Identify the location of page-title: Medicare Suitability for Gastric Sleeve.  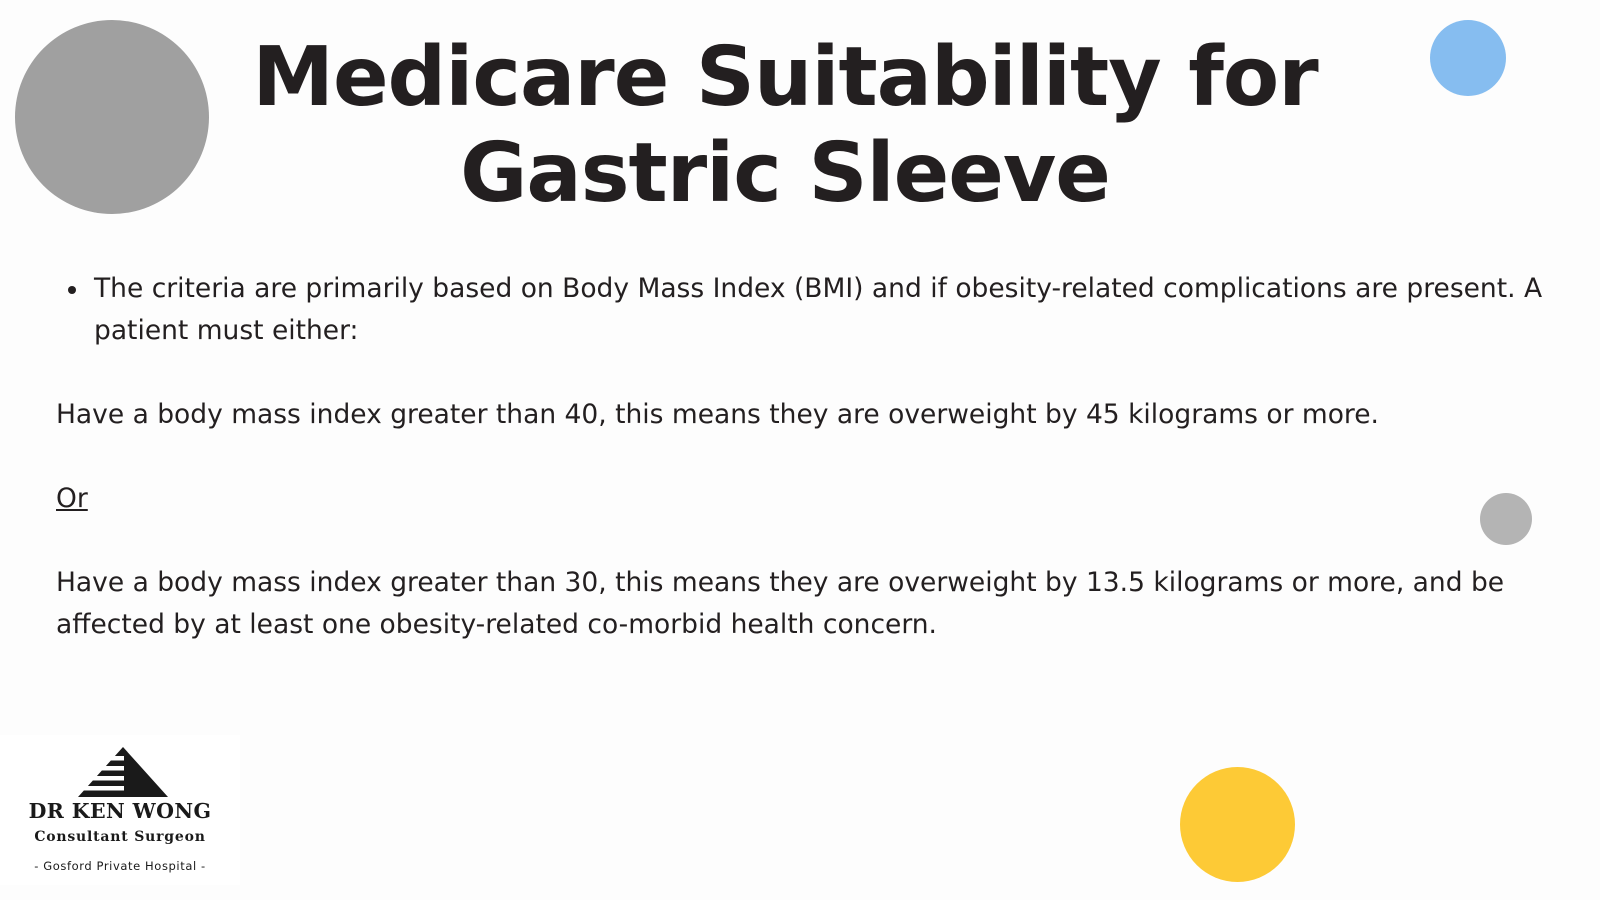
(785, 126).